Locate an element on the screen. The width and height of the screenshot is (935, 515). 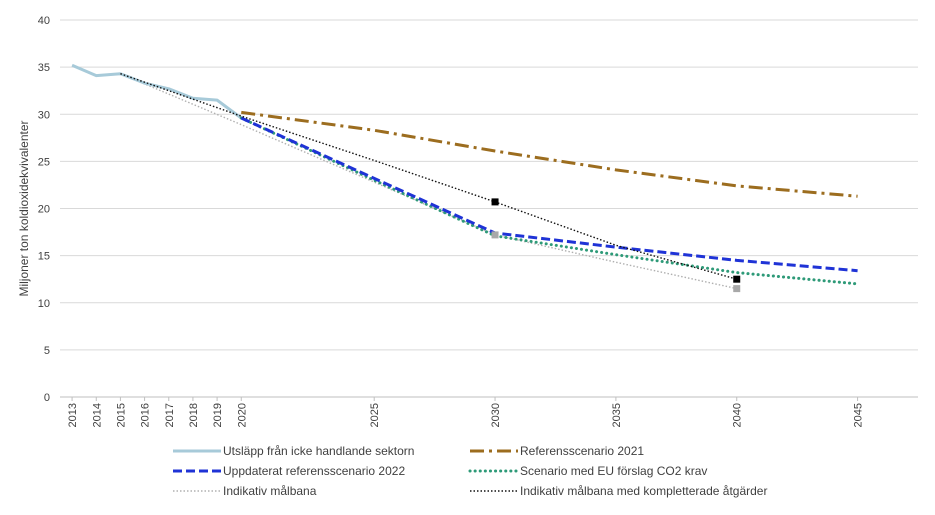
x-tick-label: 2040 is located at coordinates (738, 415).